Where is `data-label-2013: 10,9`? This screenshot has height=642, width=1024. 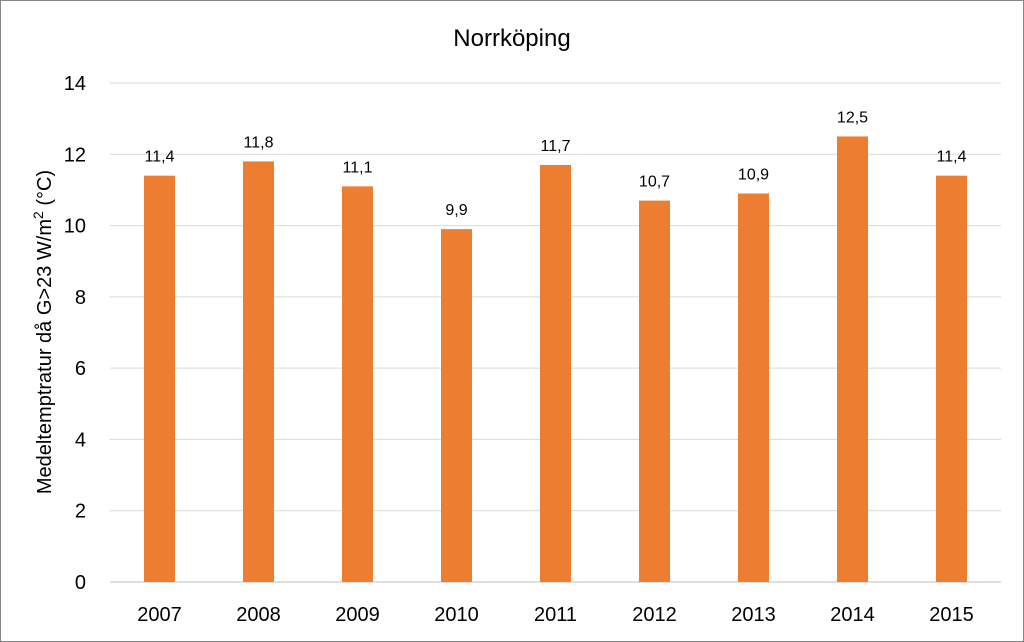
data-label-2013: 10,9 is located at coordinates (753, 174).